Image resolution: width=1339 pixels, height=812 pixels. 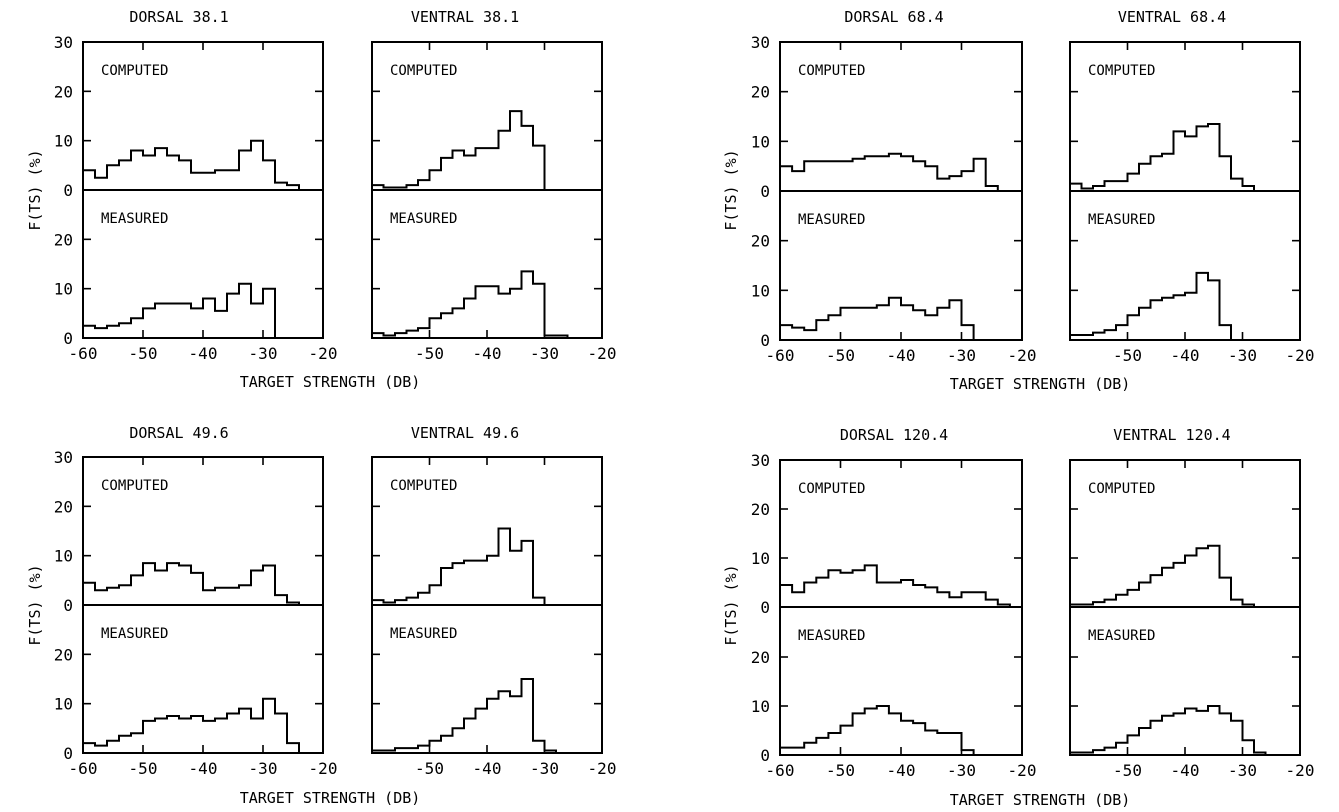 I want to click on panel-title: DORSAL 68.4, so click(x=893, y=17).